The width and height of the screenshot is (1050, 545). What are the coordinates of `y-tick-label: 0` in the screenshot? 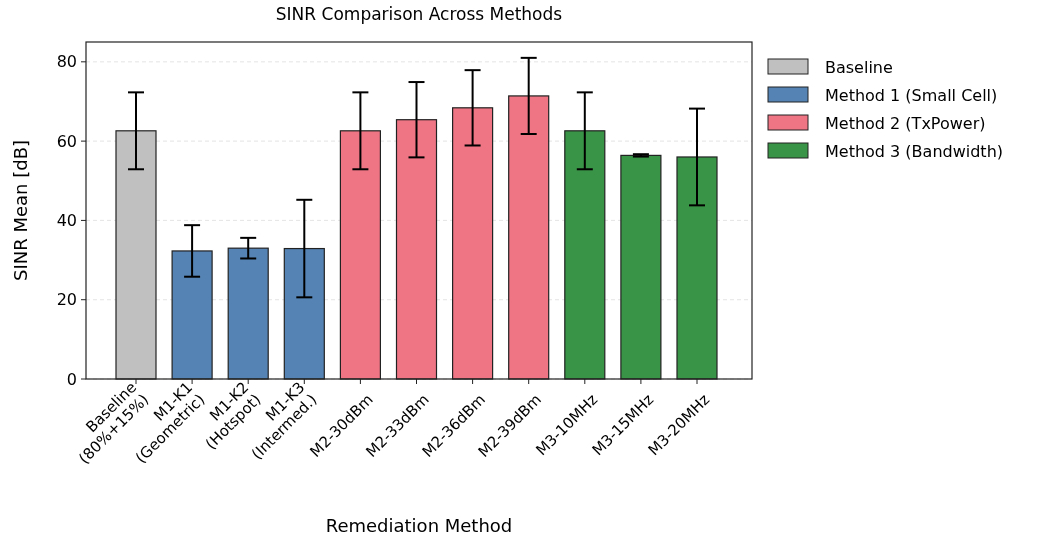 It's located at (71, 379).